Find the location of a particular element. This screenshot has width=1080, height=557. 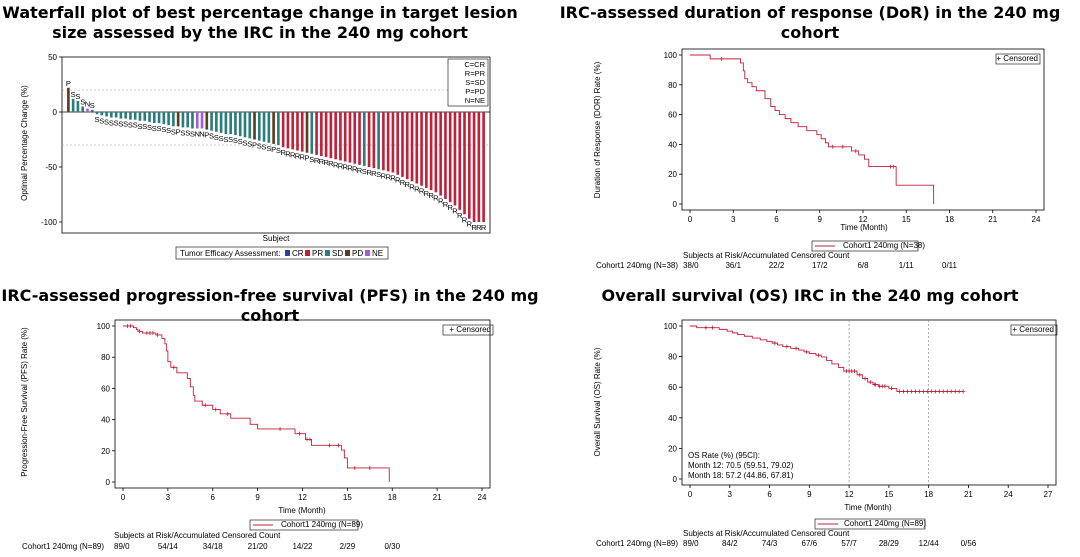

os-risk-value: 84/2 is located at coordinates (730, 543).